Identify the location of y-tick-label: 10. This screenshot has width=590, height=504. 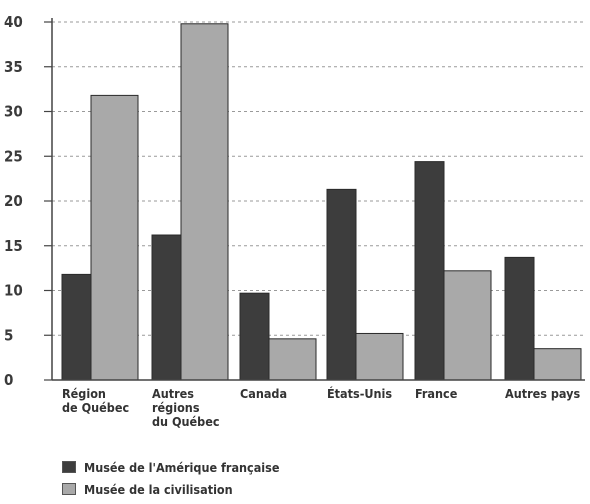
(13, 291).